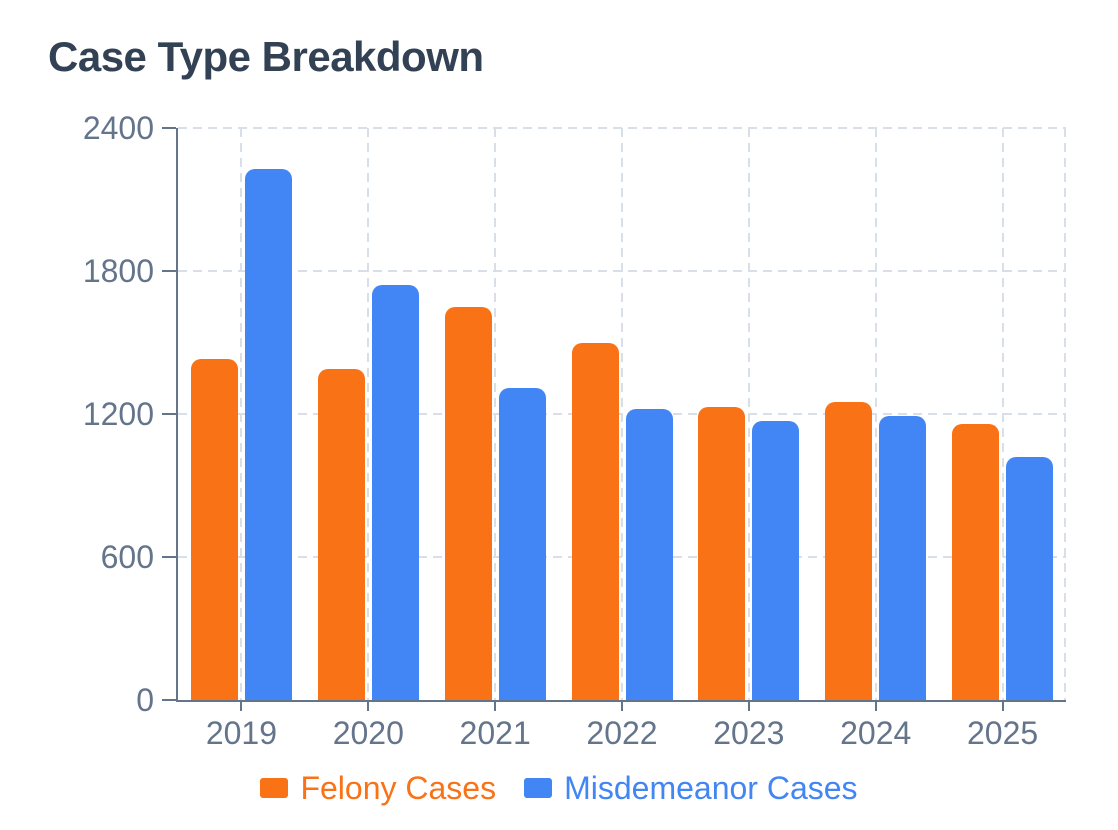  I want to click on x-axis-tick-2022, so click(622, 706).